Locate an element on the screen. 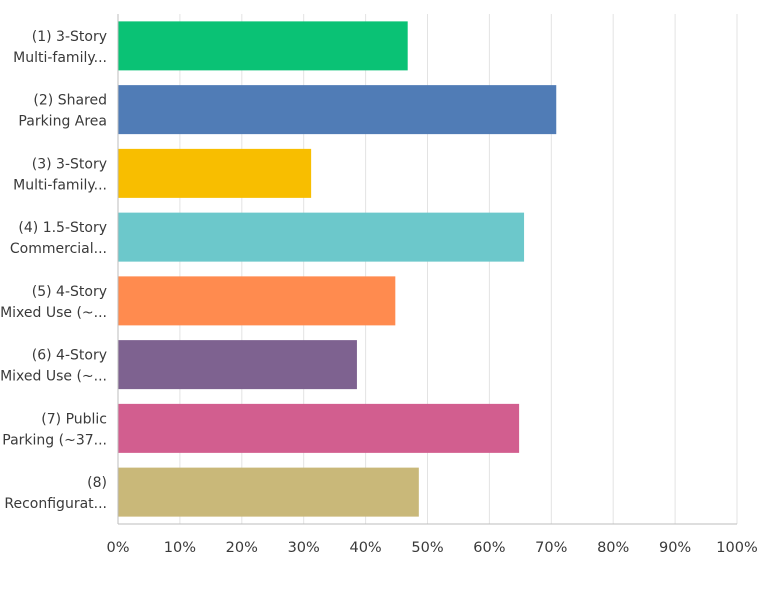 The height and width of the screenshot is (602, 757). category-label: Parking Area is located at coordinates (62, 122).